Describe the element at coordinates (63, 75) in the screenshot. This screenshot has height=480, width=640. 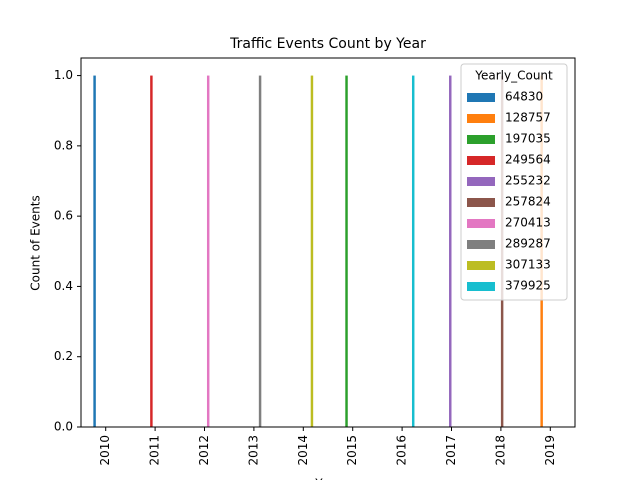
I see `y-tick-label: 1.0` at that location.